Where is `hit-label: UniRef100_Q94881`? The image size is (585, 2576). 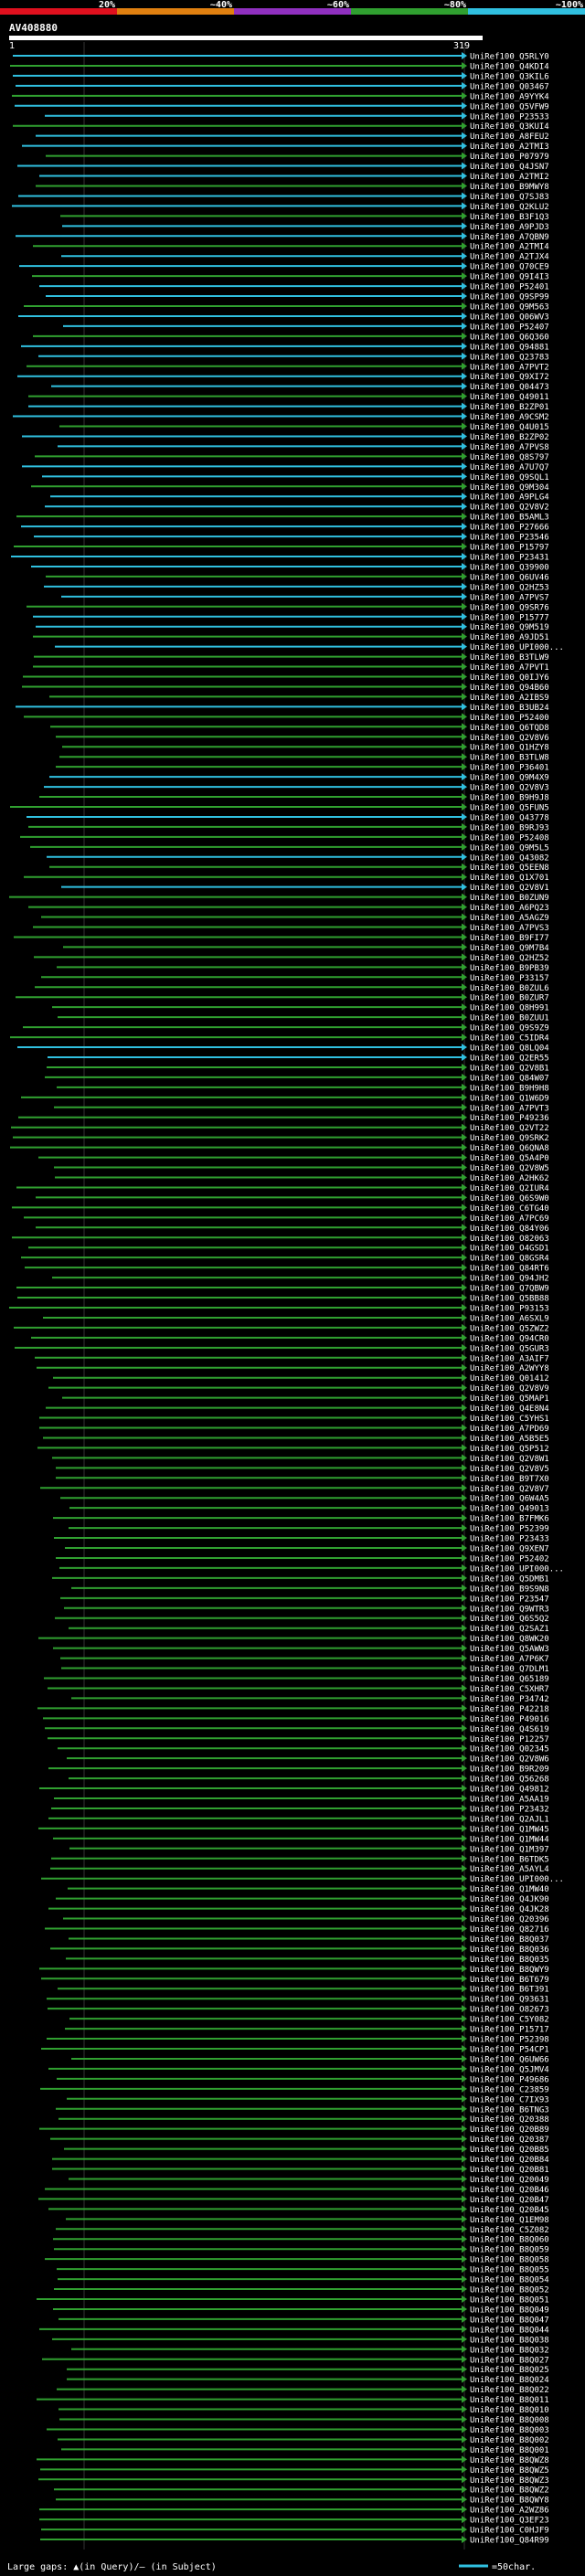
hit-label: UniRef100_Q94881 is located at coordinates (510, 347).